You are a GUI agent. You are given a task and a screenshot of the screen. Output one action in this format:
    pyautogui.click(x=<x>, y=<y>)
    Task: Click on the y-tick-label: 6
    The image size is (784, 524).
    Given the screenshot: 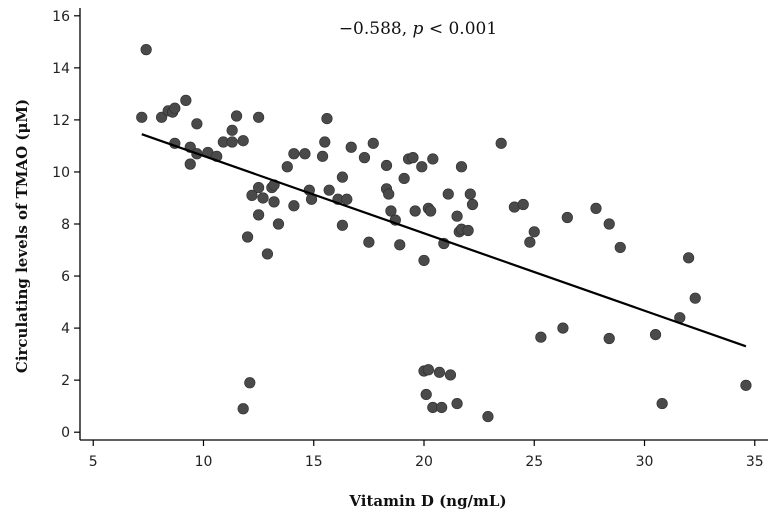 What is the action you would take?
    pyautogui.click(x=65, y=277)
    